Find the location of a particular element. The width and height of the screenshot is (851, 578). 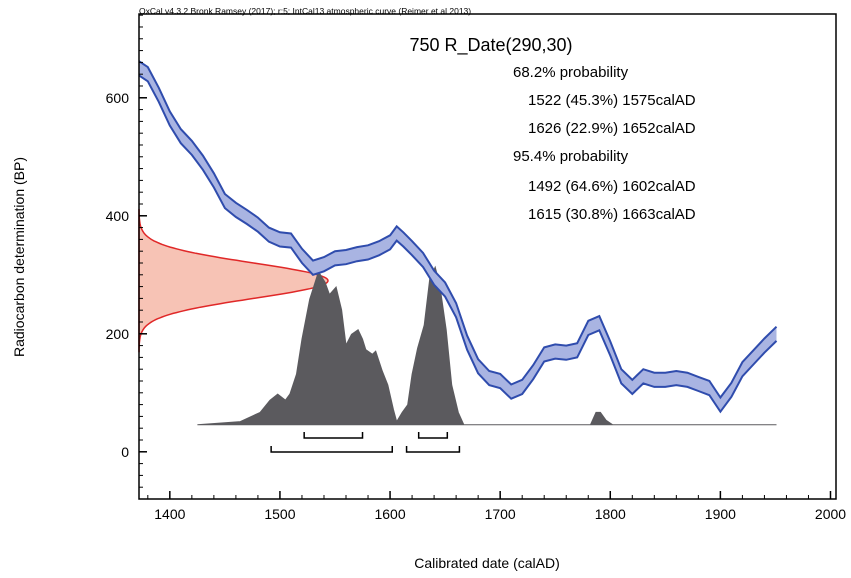

x-tick-label: 1600 is located at coordinates (389, 514).